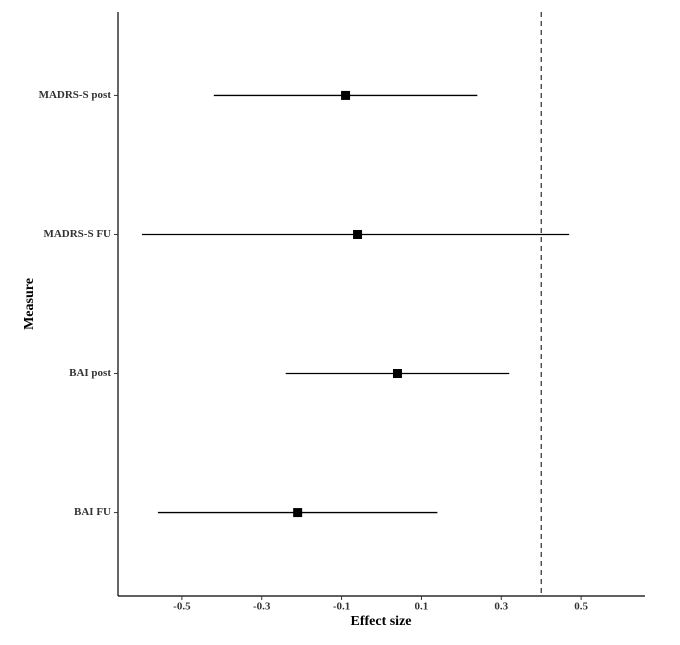 This screenshot has height=645, width=680. What do you see at coordinates (581, 607) in the screenshot?
I see `x-tick-label: 0.5` at bounding box center [581, 607].